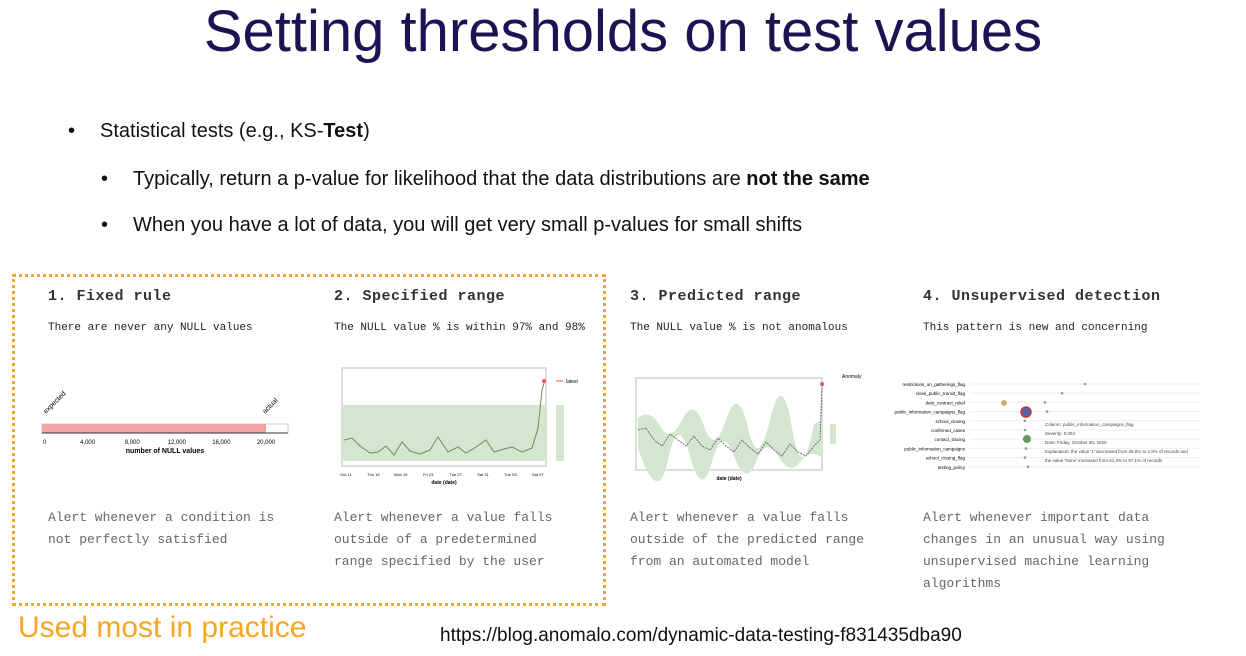  Describe the element at coordinates (929, 412) in the screenshot. I see `row-label: public_information_campaigns_flag` at that location.